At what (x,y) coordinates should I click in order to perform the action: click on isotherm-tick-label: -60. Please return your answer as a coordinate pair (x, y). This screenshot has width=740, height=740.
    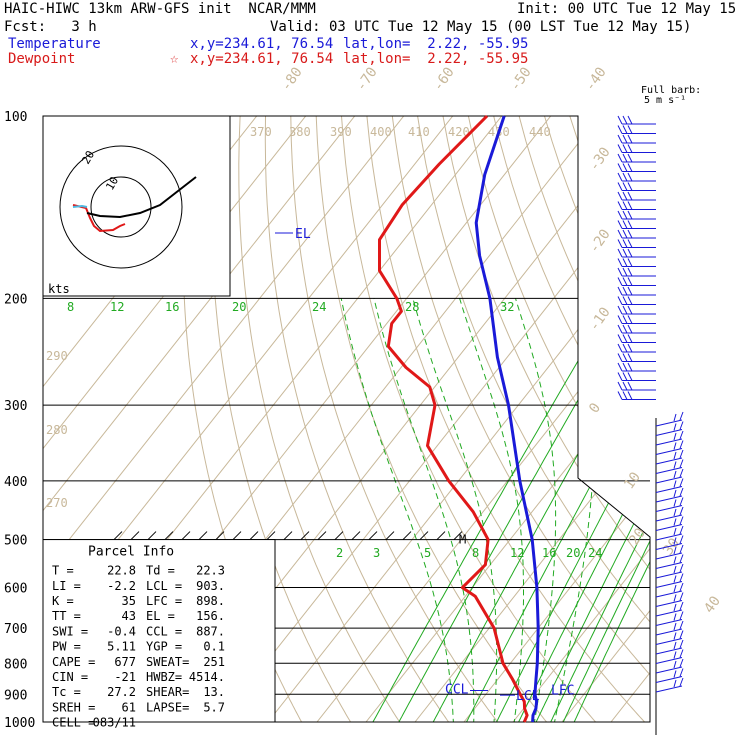
    Looking at the image, I should click on (444, 79).